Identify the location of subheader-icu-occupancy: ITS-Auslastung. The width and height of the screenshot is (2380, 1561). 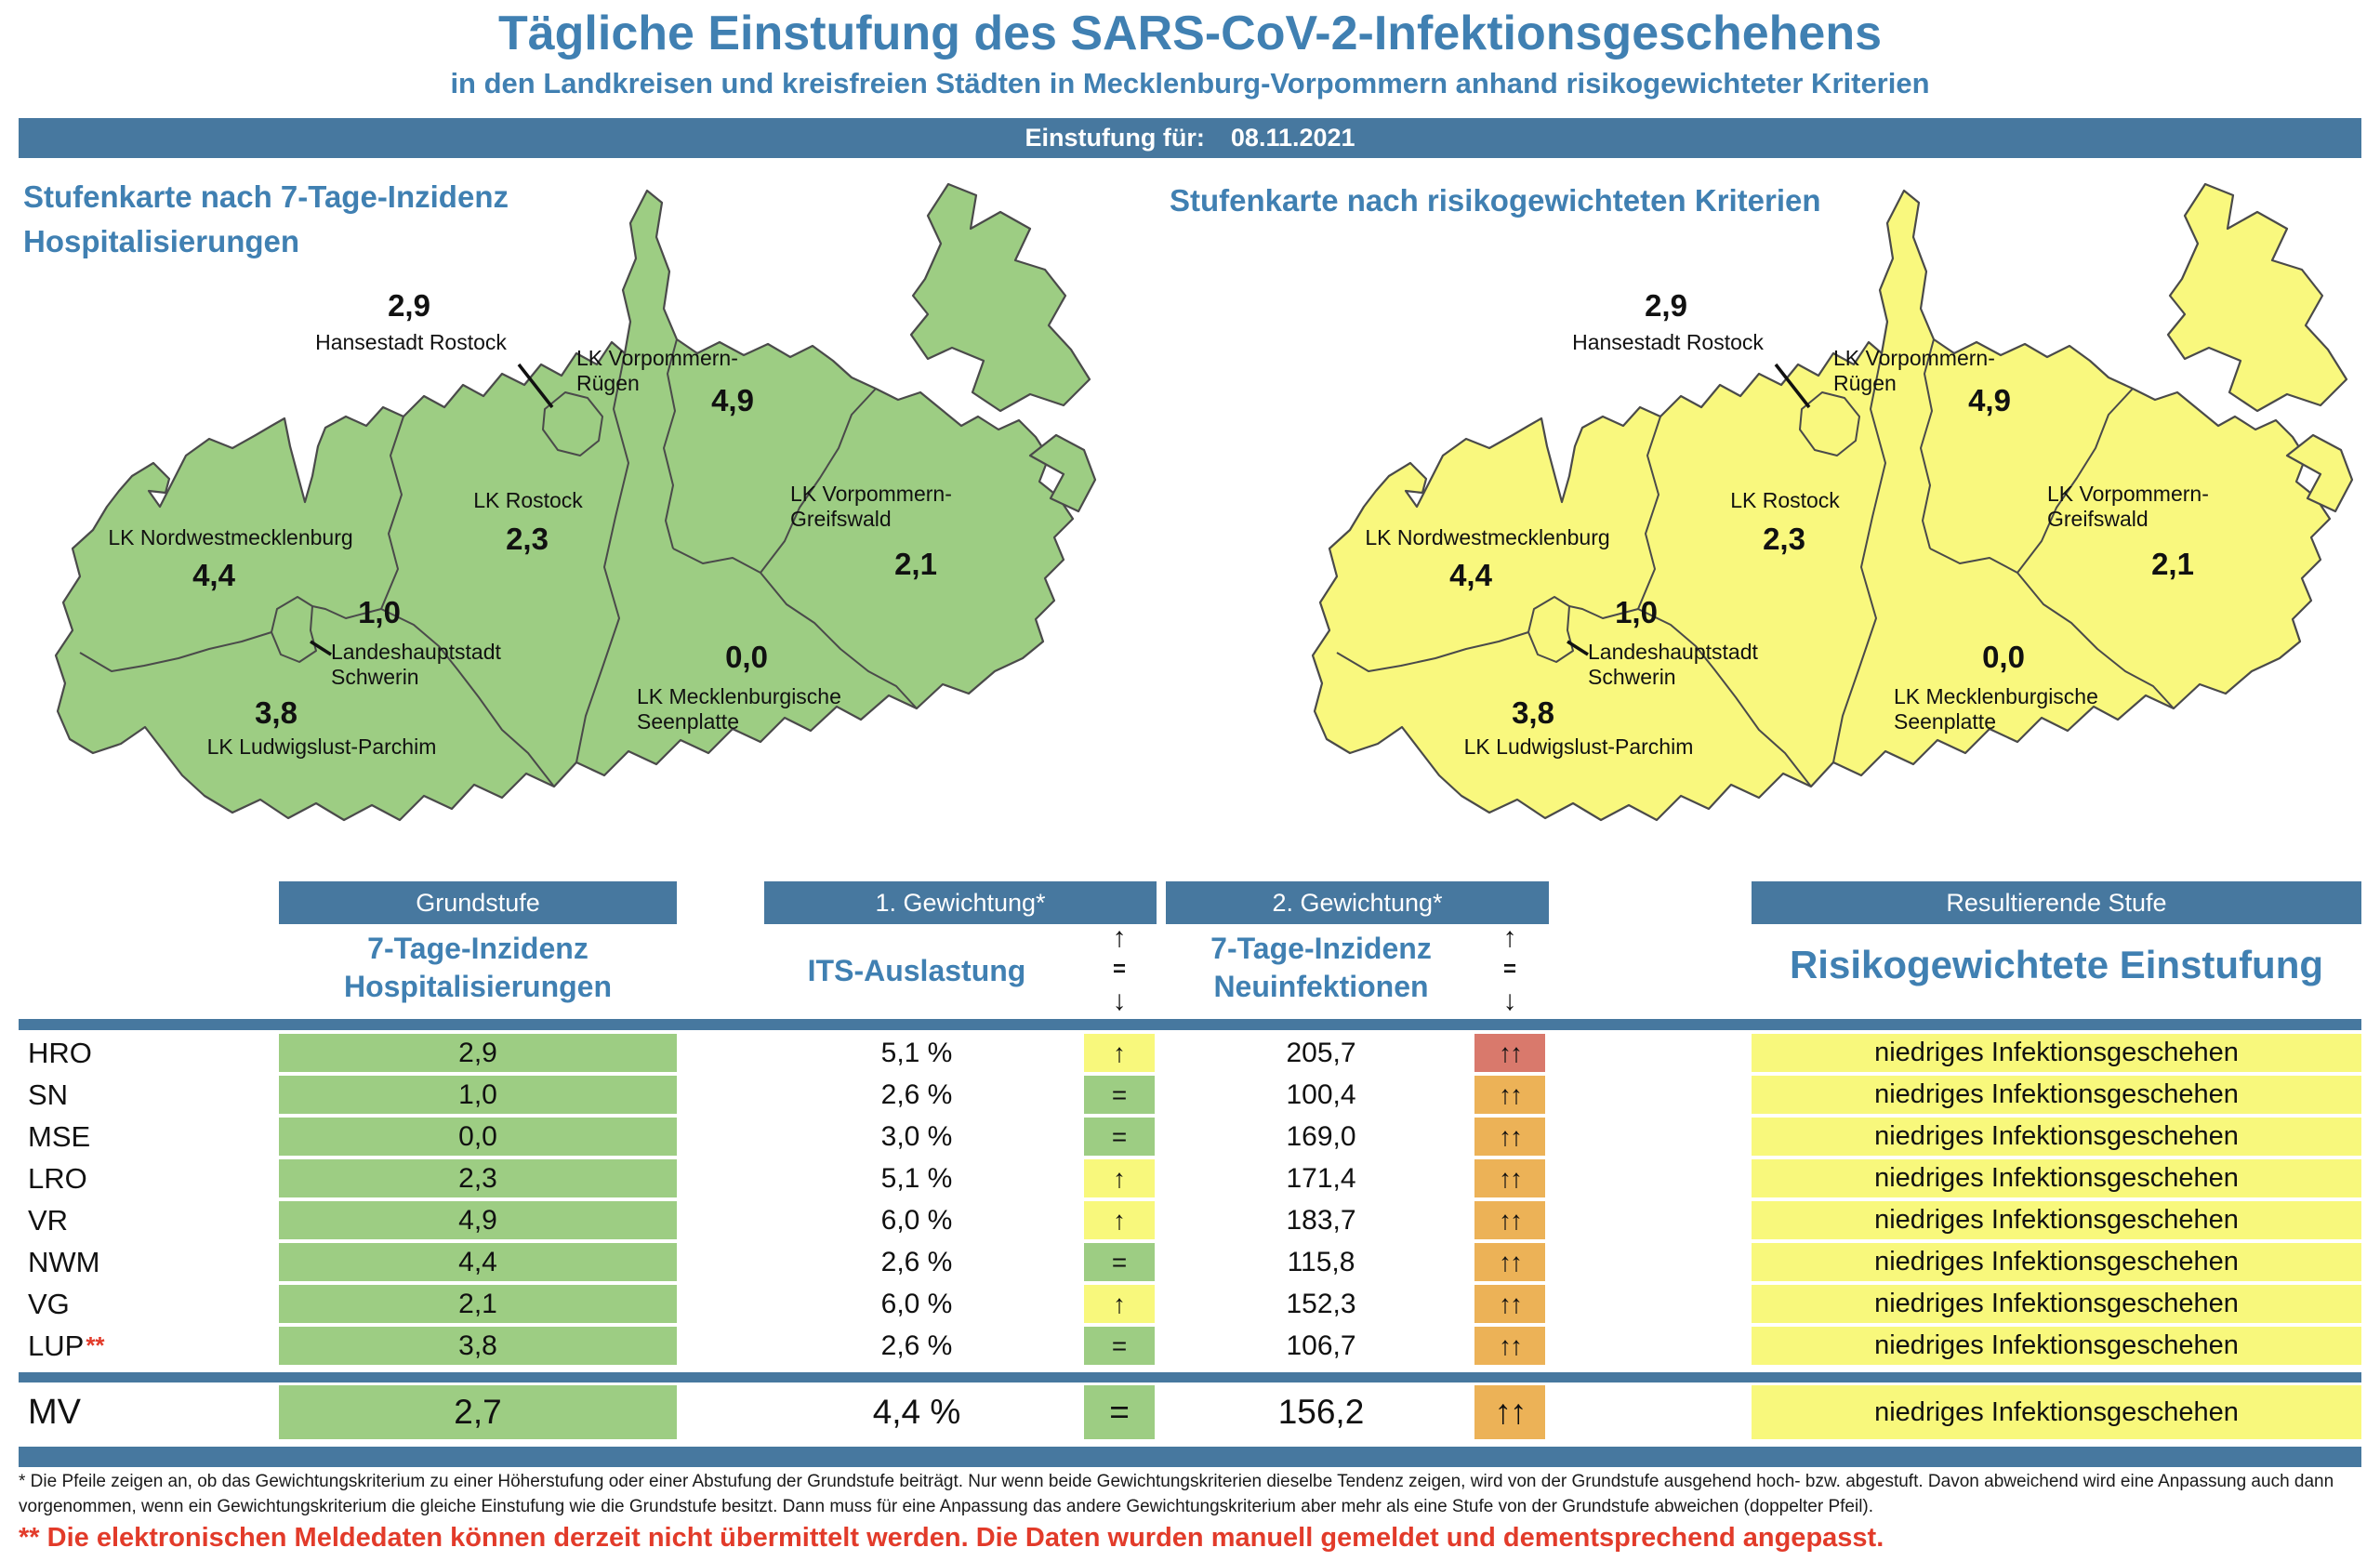
(916, 970).